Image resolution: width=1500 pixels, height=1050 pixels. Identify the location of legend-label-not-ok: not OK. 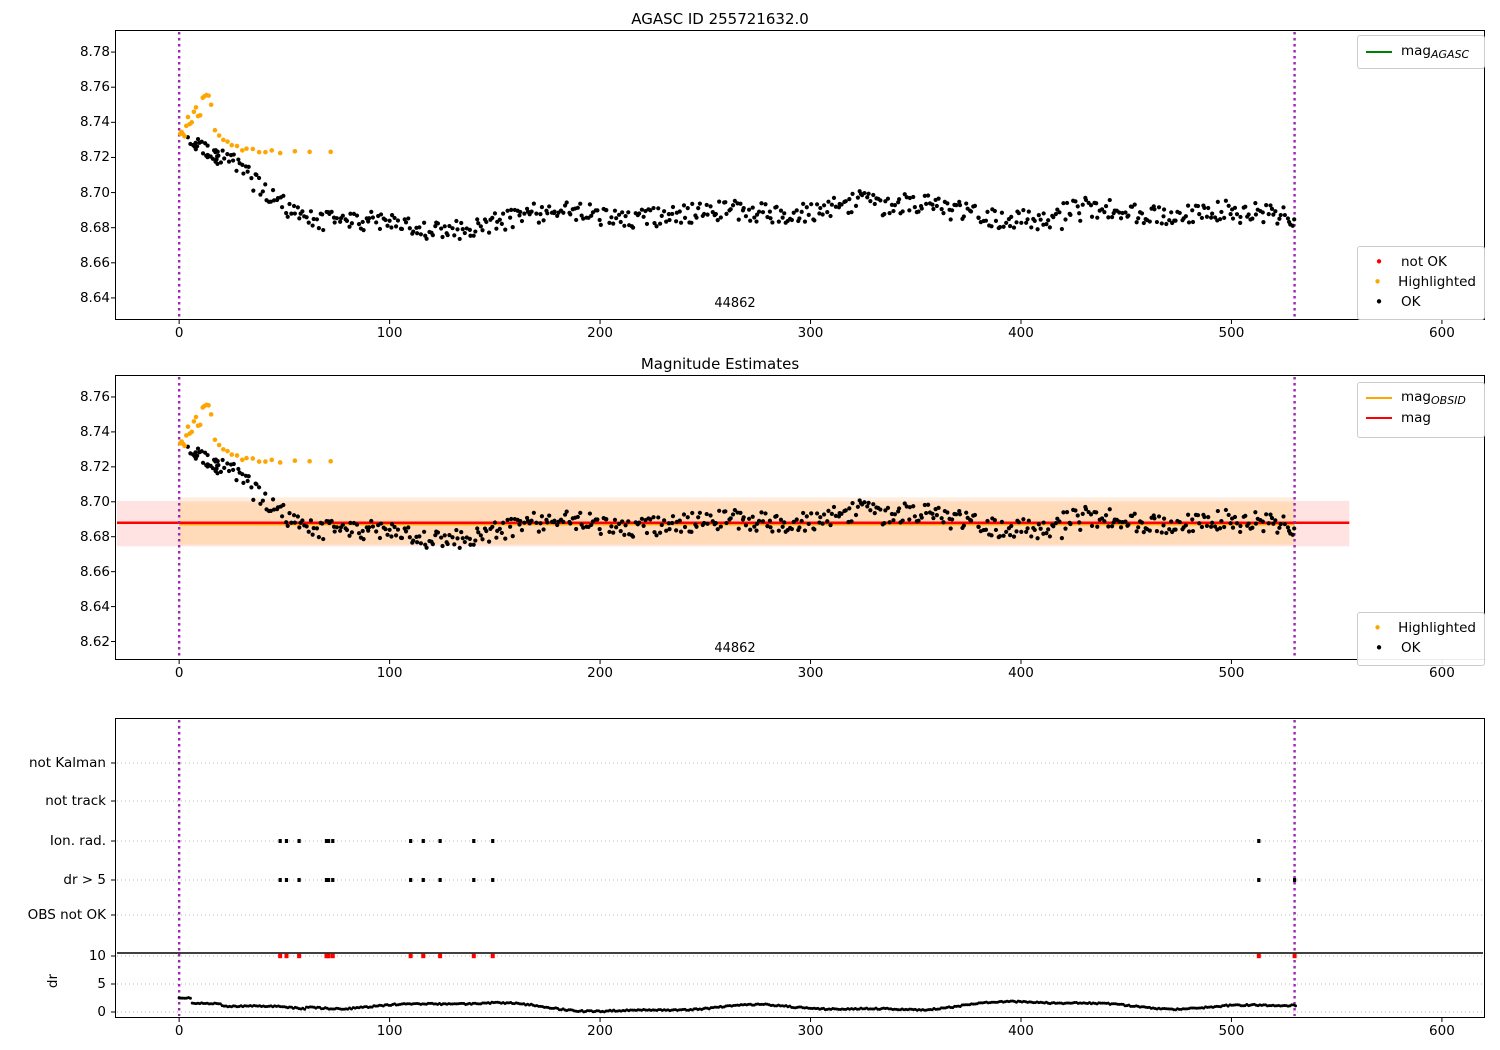
(1424, 262).